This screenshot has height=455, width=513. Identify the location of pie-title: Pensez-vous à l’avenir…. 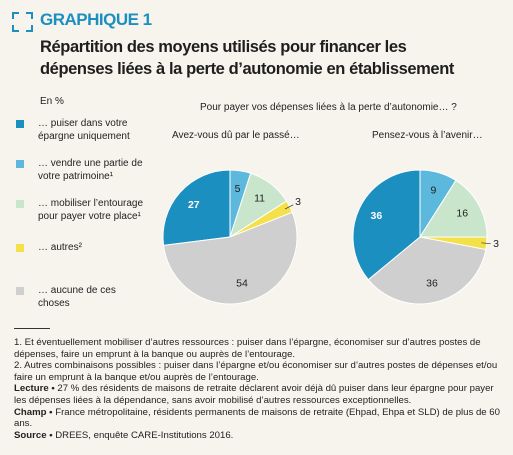
(427, 135).